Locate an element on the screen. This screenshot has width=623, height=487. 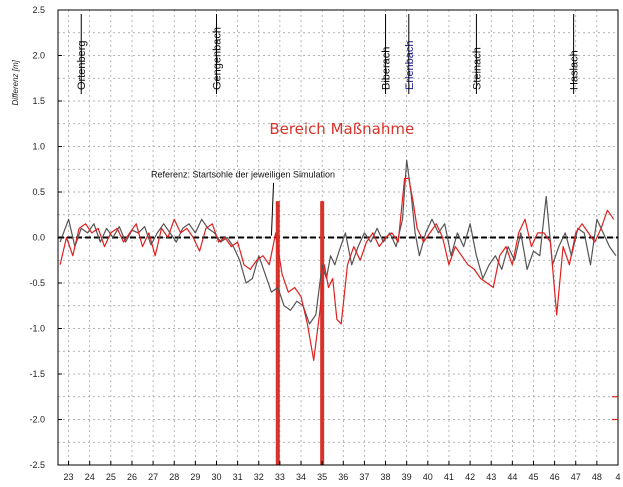
x-tick-label: 4 is located at coordinates (617, 477).